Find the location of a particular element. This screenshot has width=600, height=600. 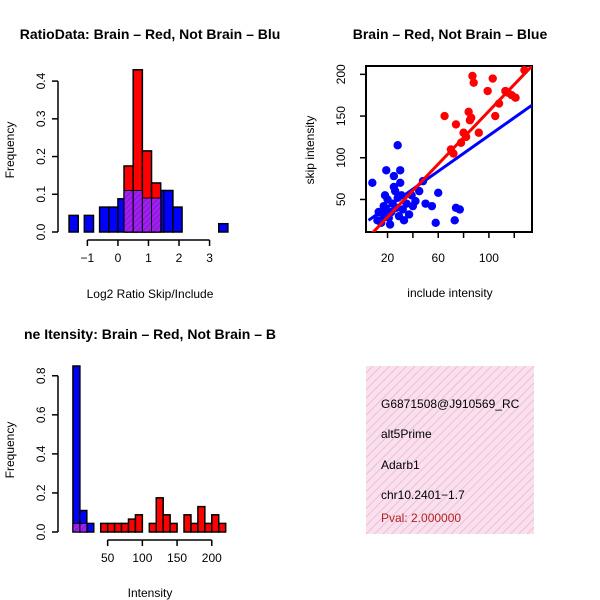

scatter-title: Brain – Red, Not Brain – Blue is located at coordinates (450, 34).